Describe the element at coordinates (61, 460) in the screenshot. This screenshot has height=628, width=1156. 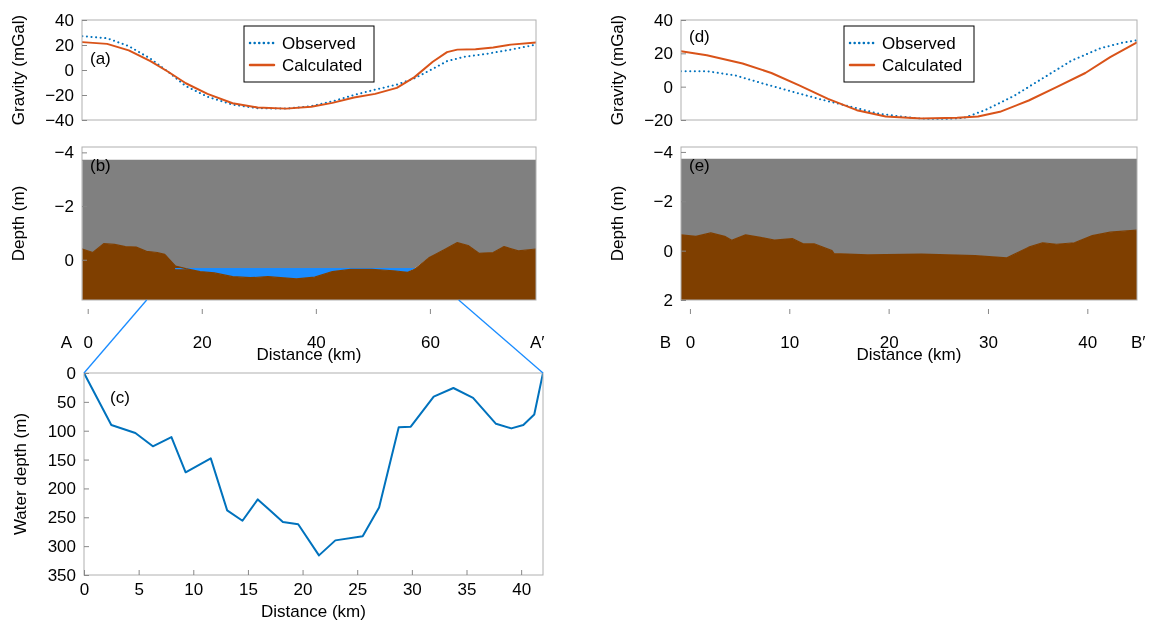
I see `y-tick-label: 150` at that location.